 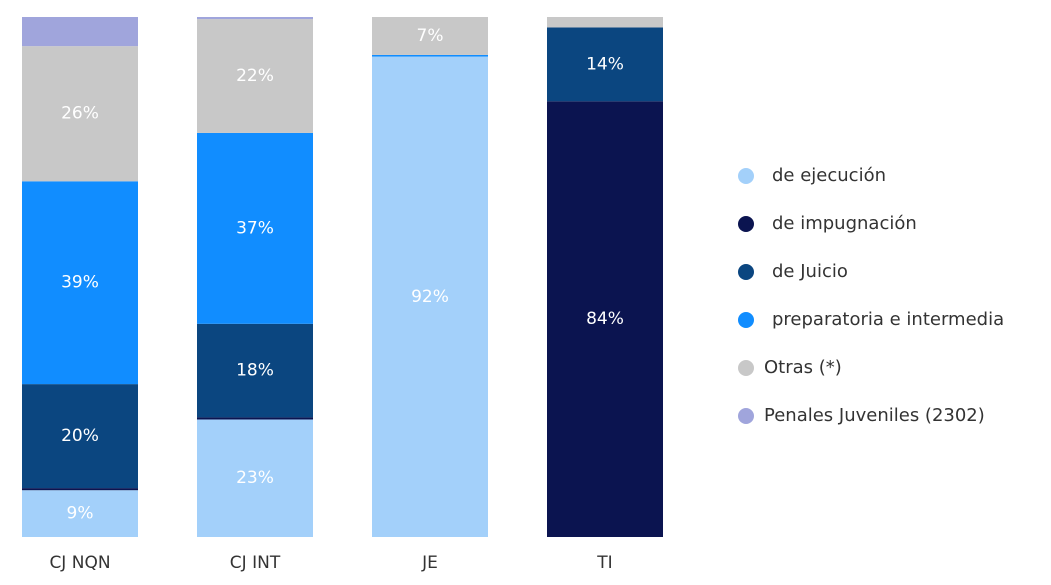 What do you see at coordinates (79, 563) in the screenshot?
I see `x-tick-label: CJ NQN` at bounding box center [79, 563].